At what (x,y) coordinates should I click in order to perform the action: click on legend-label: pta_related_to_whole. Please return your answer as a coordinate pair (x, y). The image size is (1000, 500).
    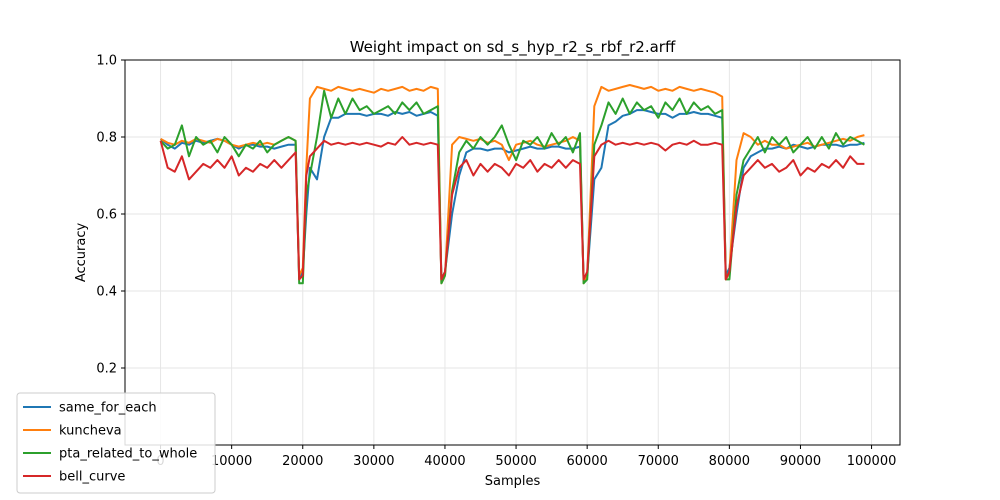
    Looking at the image, I should click on (128, 454).